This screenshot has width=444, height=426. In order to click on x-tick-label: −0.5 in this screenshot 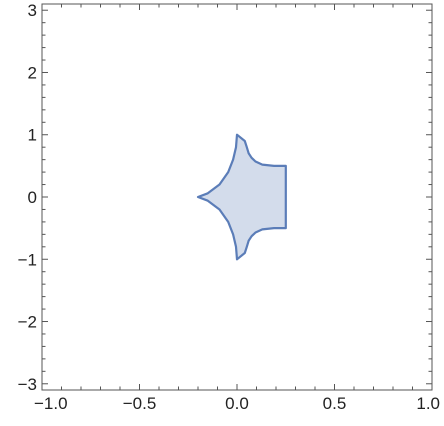, I will do `click(140, 403)`.